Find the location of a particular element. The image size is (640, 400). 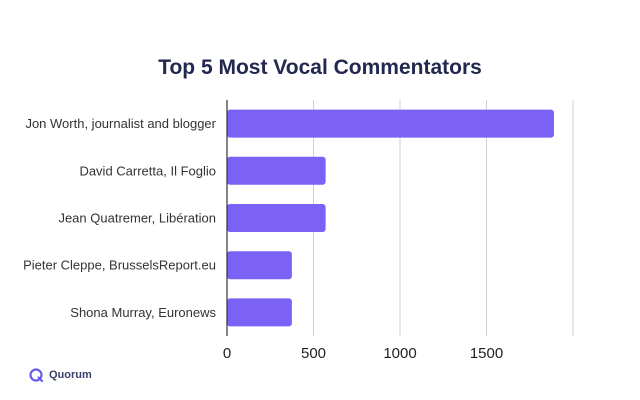

quorum-logo-icon is located at coordinates (36, 375).